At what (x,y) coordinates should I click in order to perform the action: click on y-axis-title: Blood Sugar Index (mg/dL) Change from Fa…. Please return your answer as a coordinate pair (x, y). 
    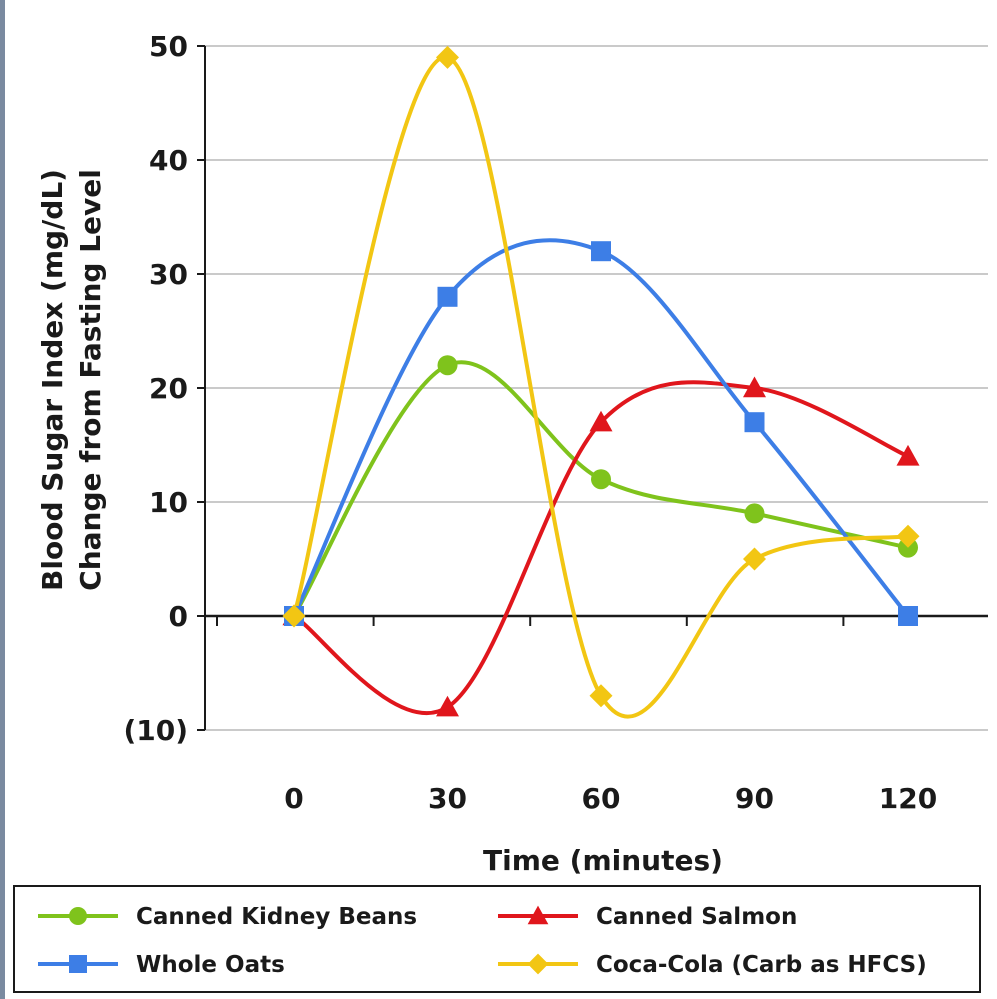
    Looking at the image, I should click on (71, 380).